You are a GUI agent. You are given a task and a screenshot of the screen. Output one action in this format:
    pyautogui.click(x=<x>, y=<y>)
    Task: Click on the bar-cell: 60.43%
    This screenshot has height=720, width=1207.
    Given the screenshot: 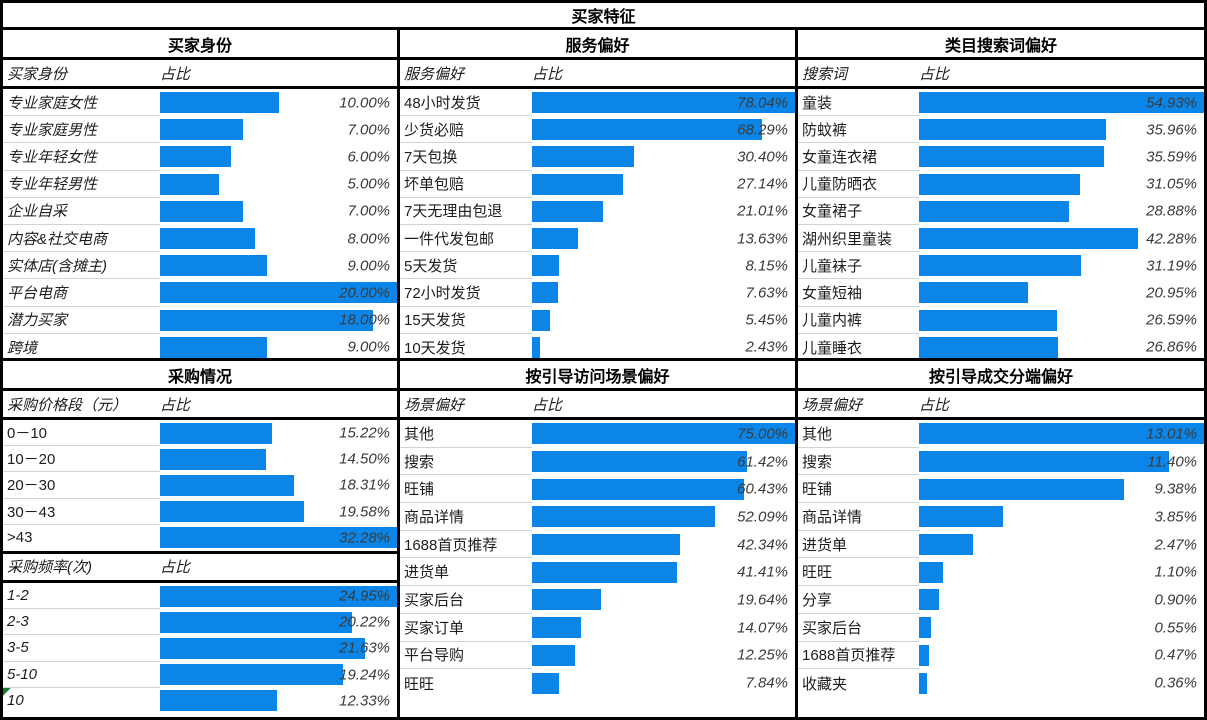 What is the action you would take?
    pyautogui.click(x=663, y=489)
    